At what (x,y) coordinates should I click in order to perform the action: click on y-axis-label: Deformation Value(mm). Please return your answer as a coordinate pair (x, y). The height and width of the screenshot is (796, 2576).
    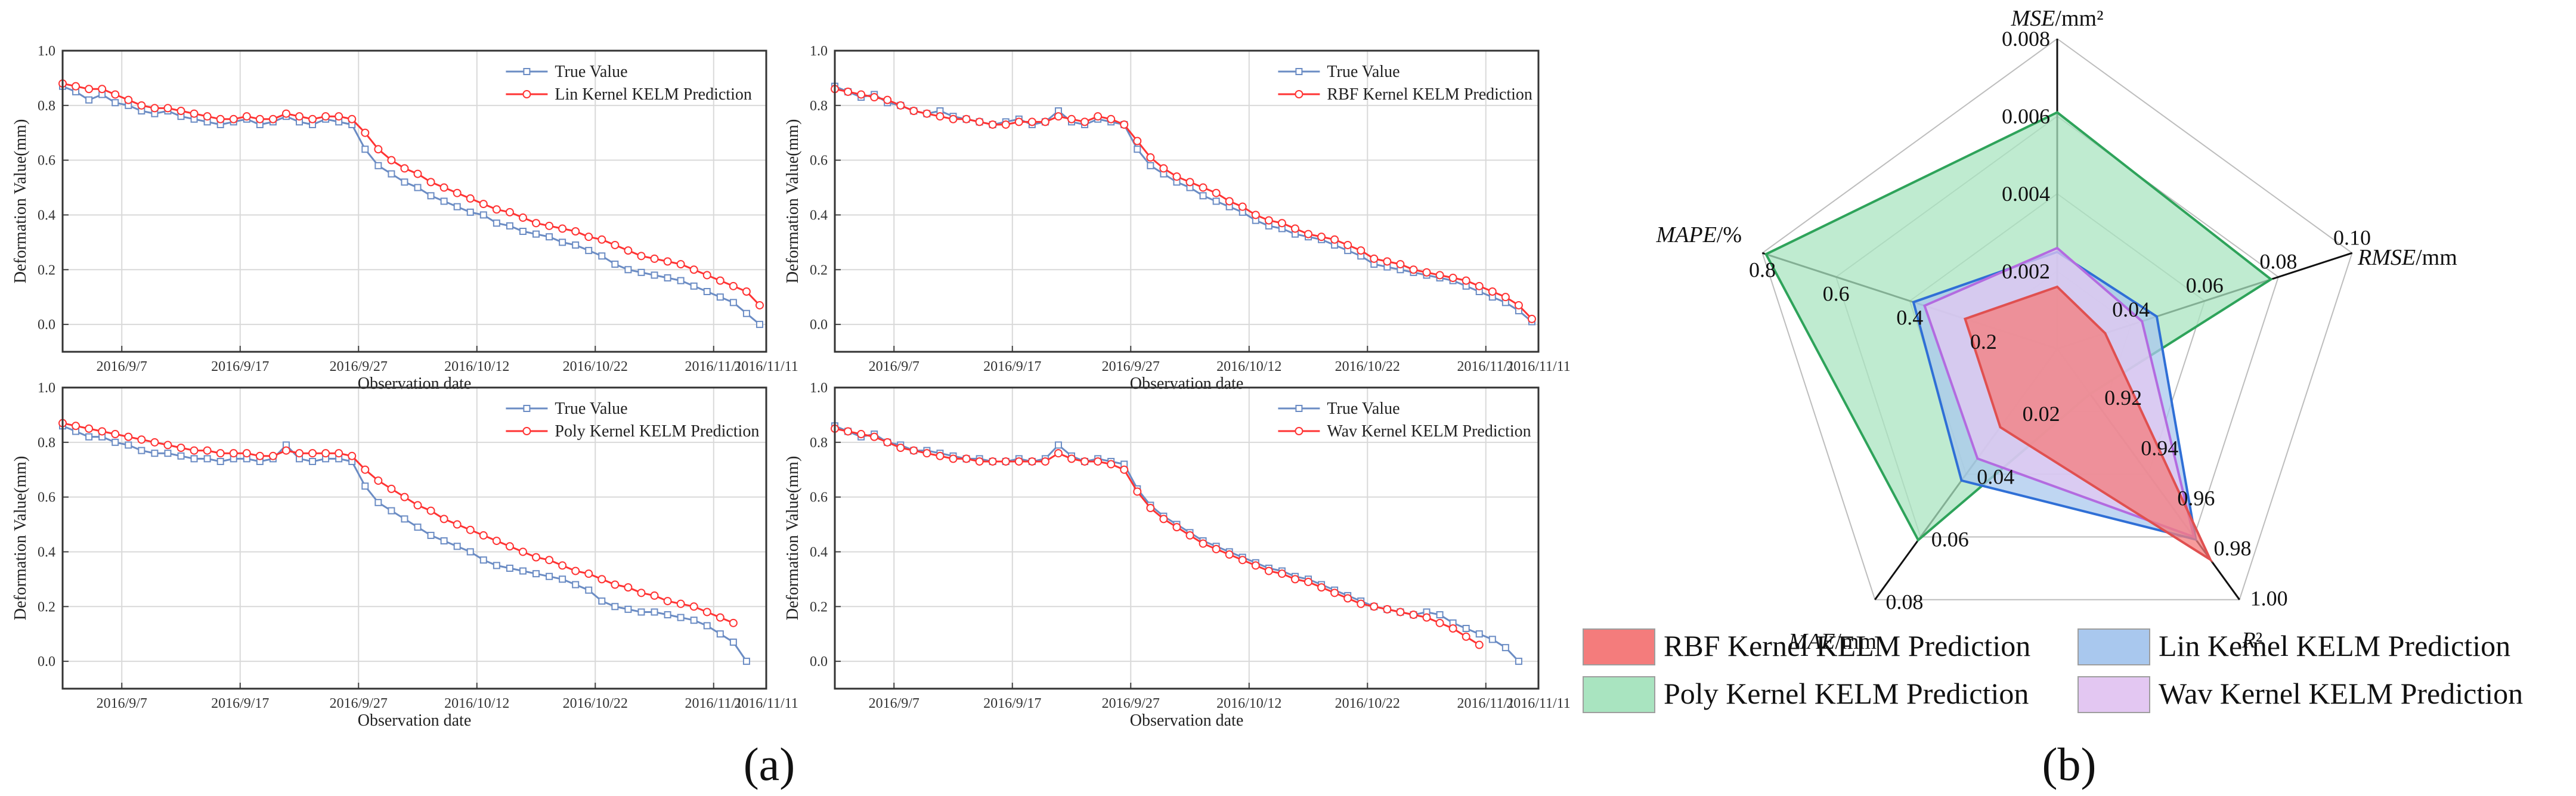
    Looking at the image, I should click on (21, 201).